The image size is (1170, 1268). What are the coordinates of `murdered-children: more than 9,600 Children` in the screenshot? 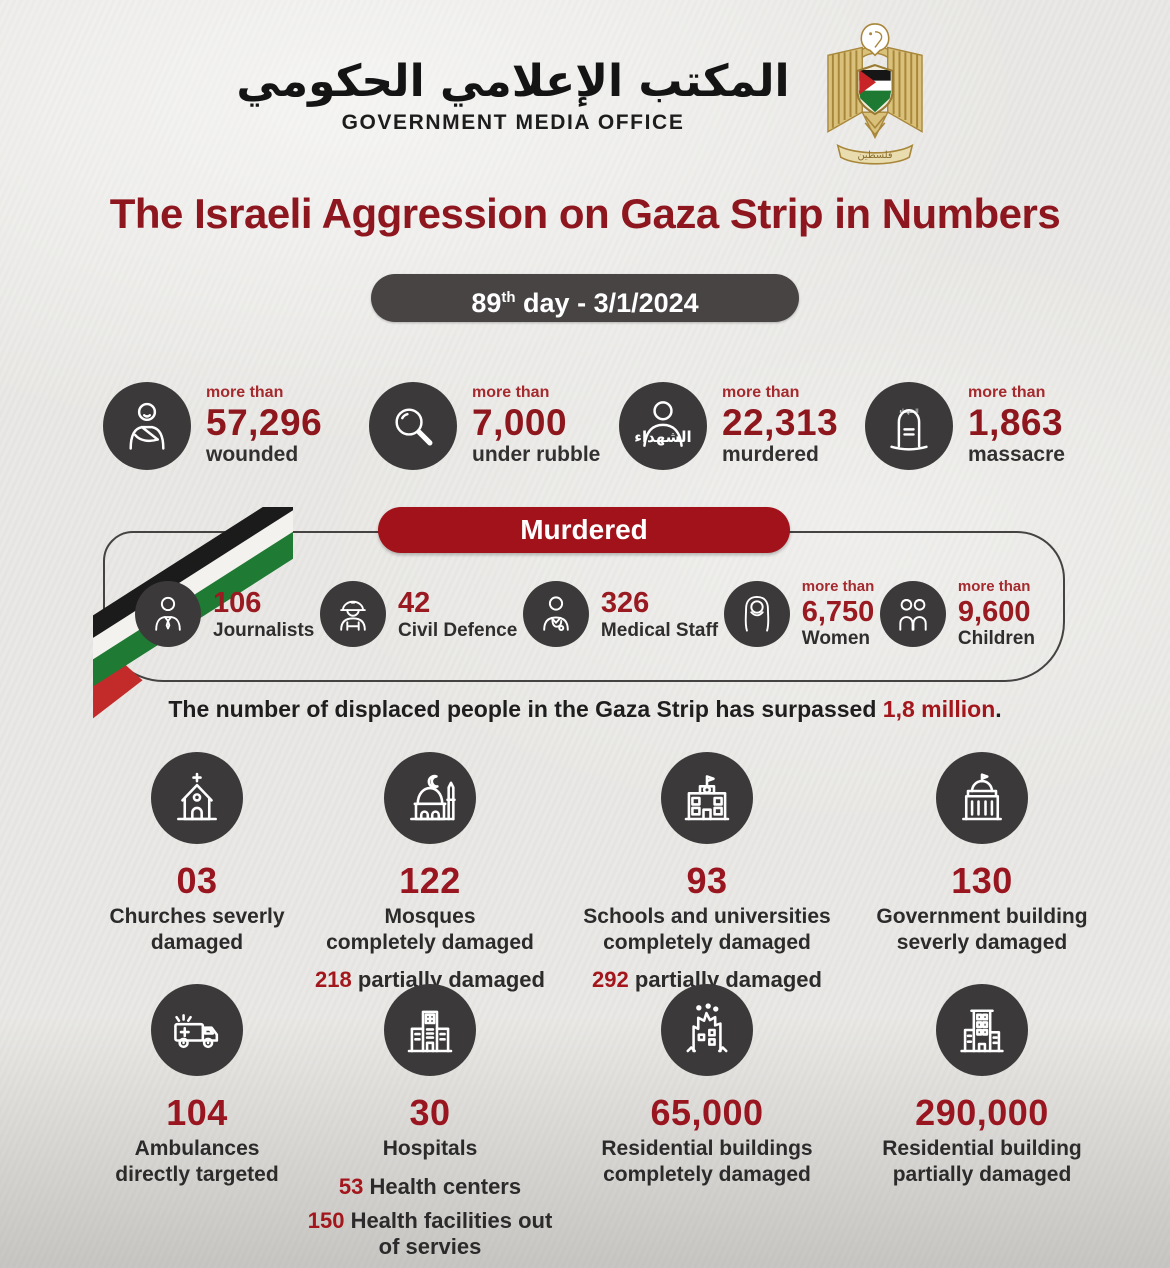 It's located at (957, 614).